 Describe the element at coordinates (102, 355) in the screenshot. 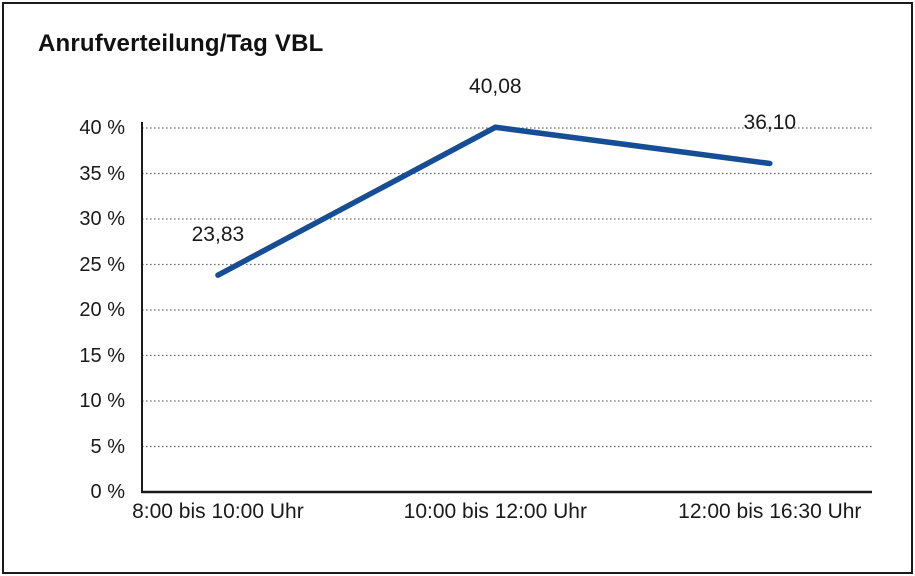

I see `y-tick-label: 15 %` at that location.